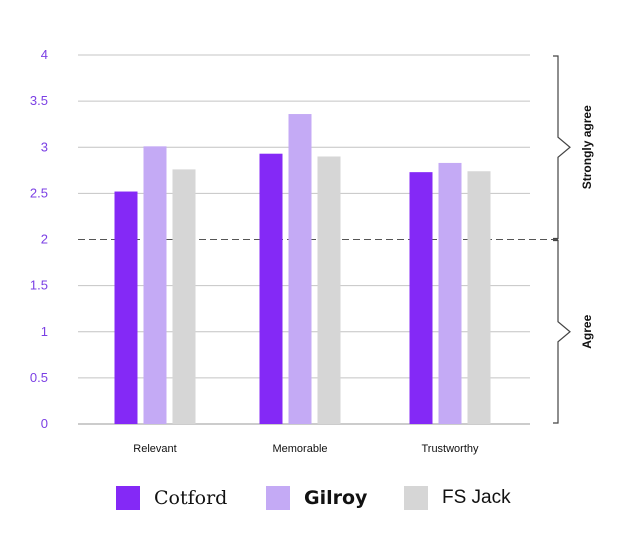  I want to click on bar-trustworthy-cotford, so click(421, 298).